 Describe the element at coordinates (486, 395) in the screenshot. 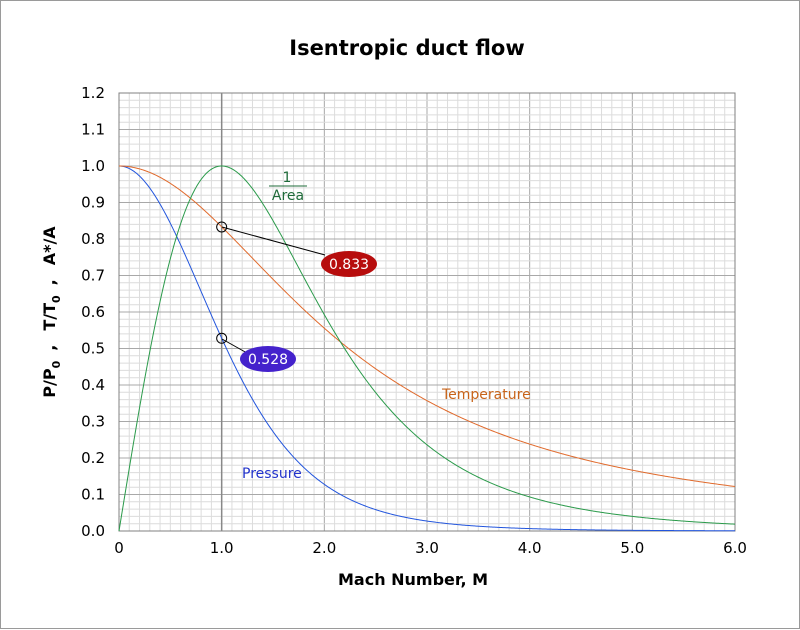

I see `temperature-label: Temperature` at that location.